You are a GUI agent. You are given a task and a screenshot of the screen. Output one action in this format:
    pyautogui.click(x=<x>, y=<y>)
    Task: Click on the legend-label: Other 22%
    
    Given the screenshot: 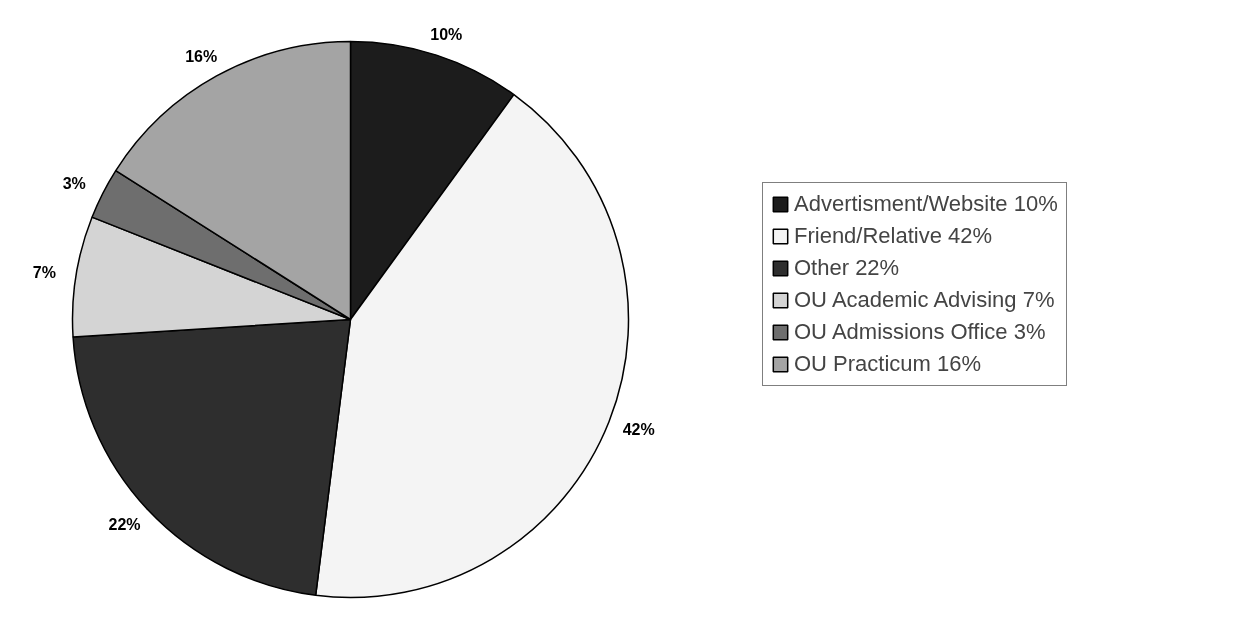 What is the action you would take?
    pyautogui.click(x=847, y=268)
    